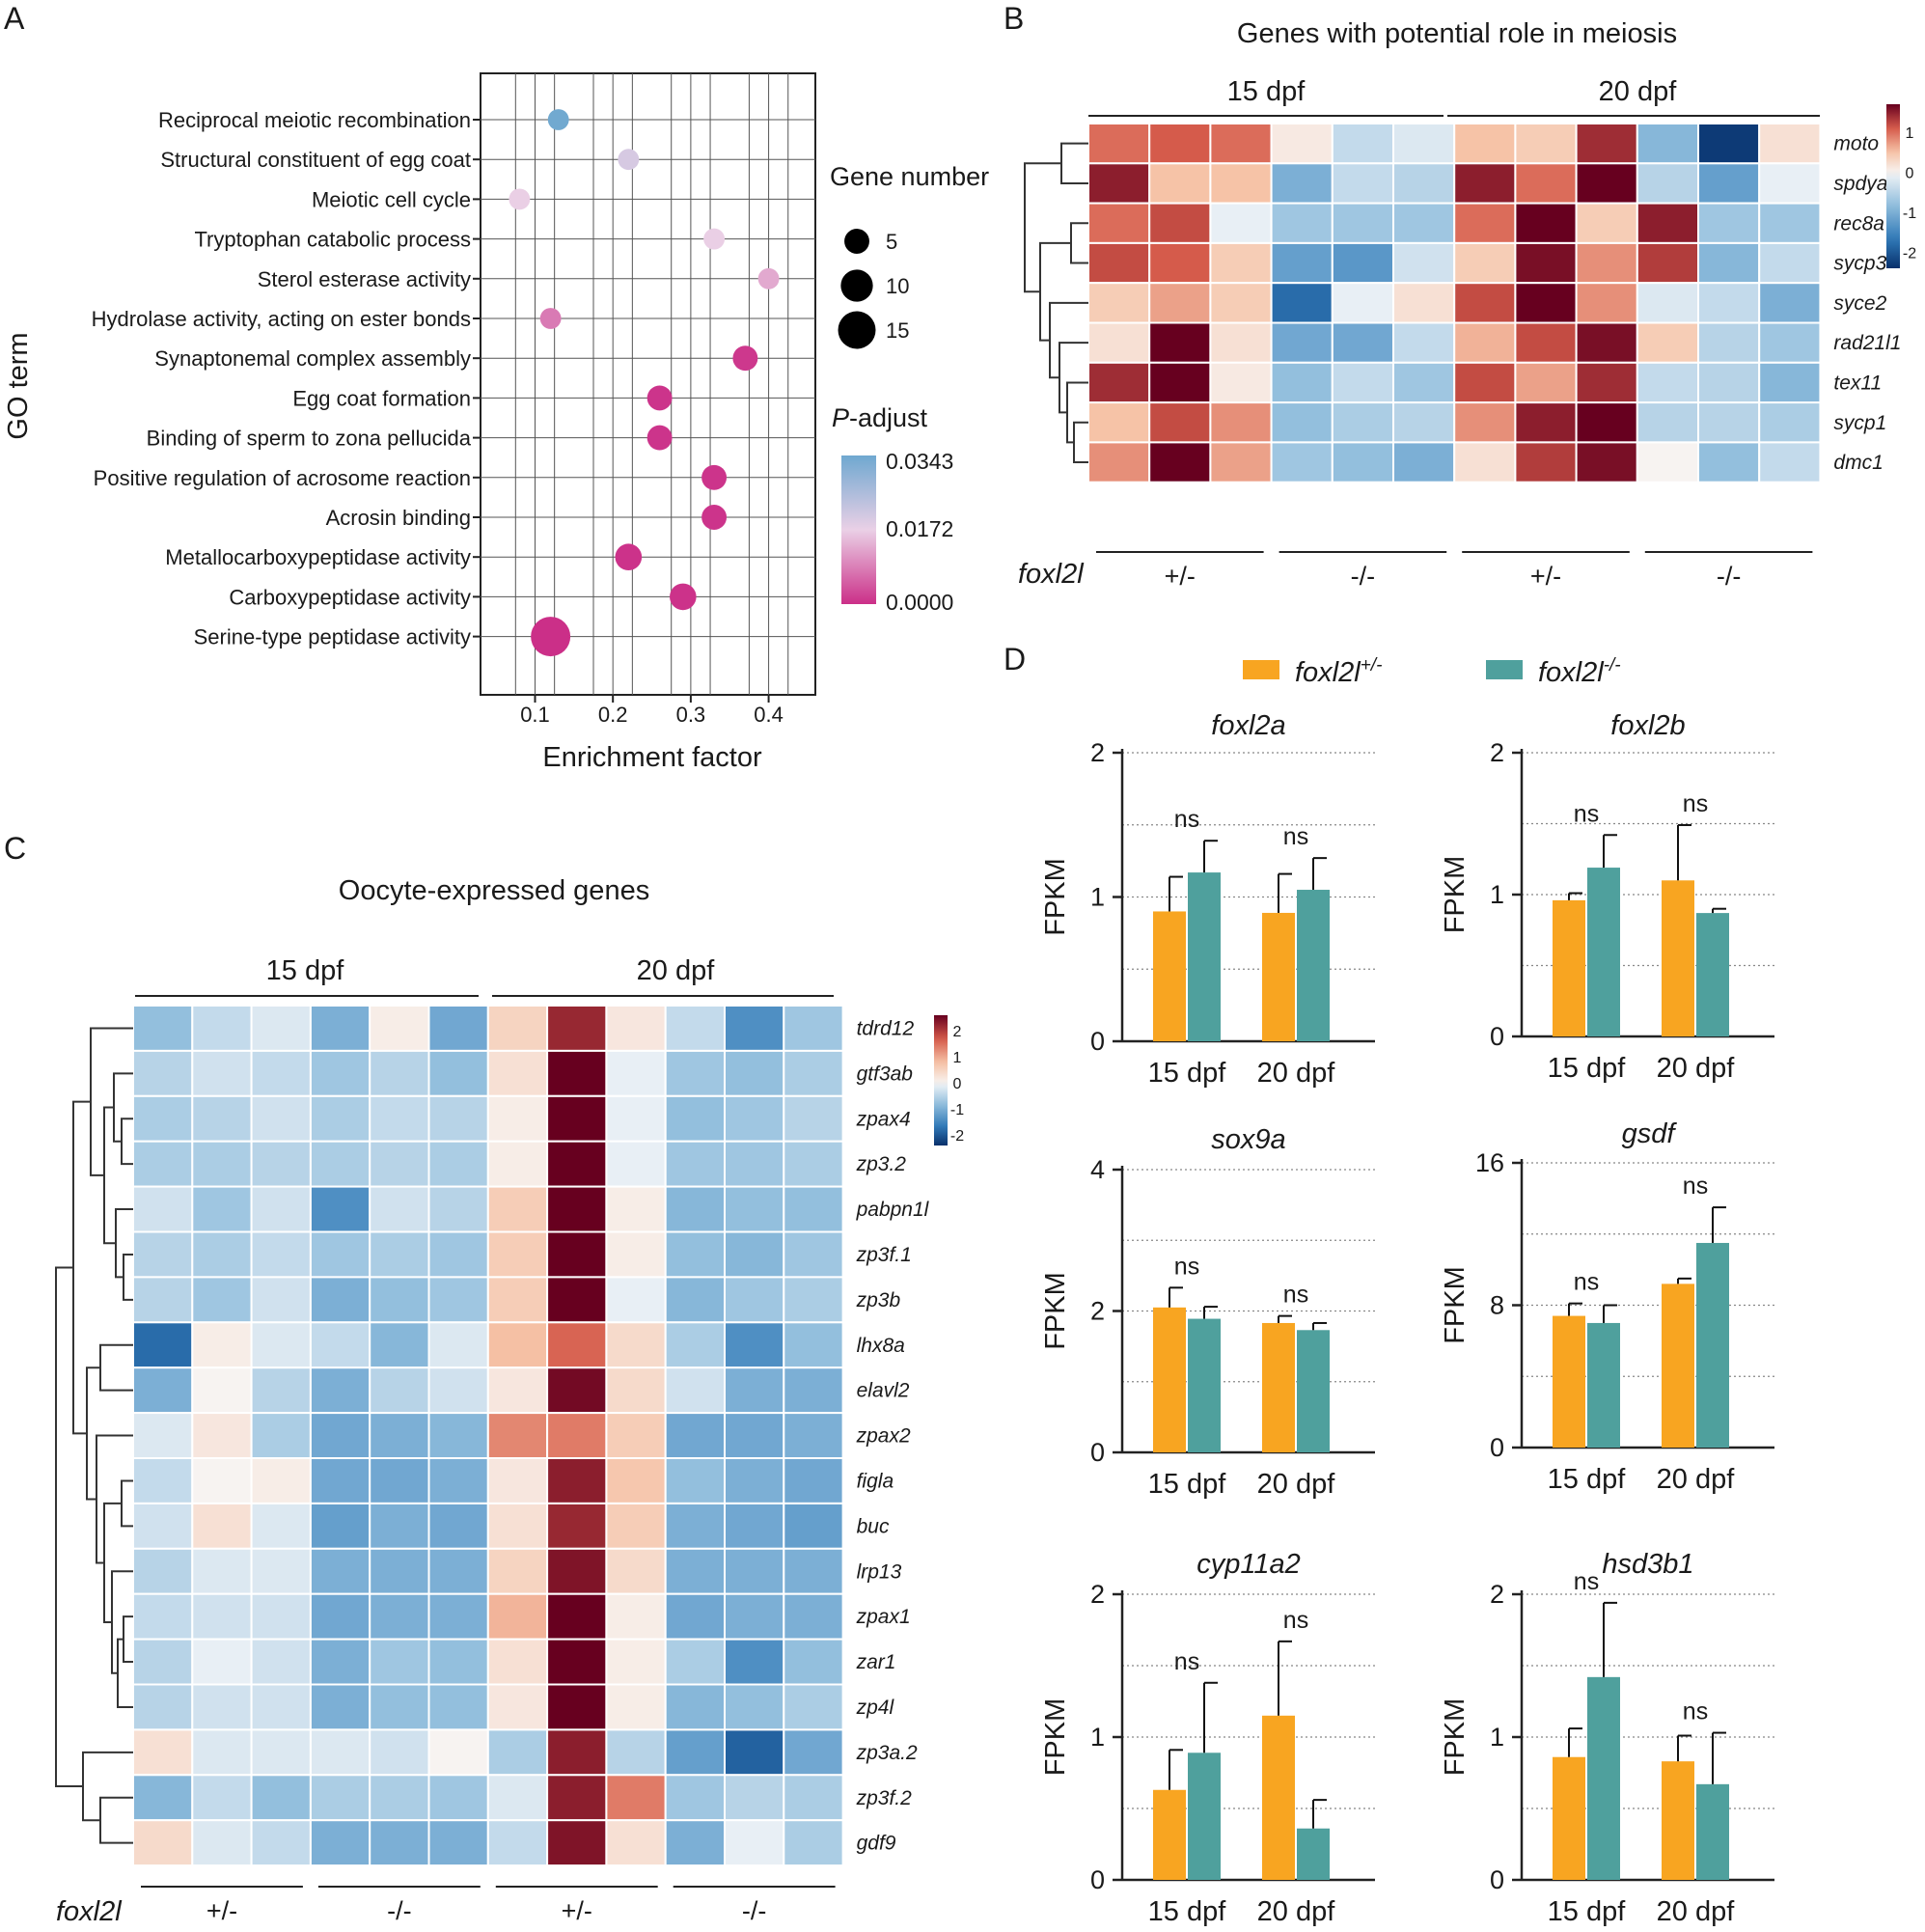  What do you see at coordinates (613, 715) in the screenshot?
I see `panel-a-x-tick-label: 0.2` at bounding box center [613, 715].